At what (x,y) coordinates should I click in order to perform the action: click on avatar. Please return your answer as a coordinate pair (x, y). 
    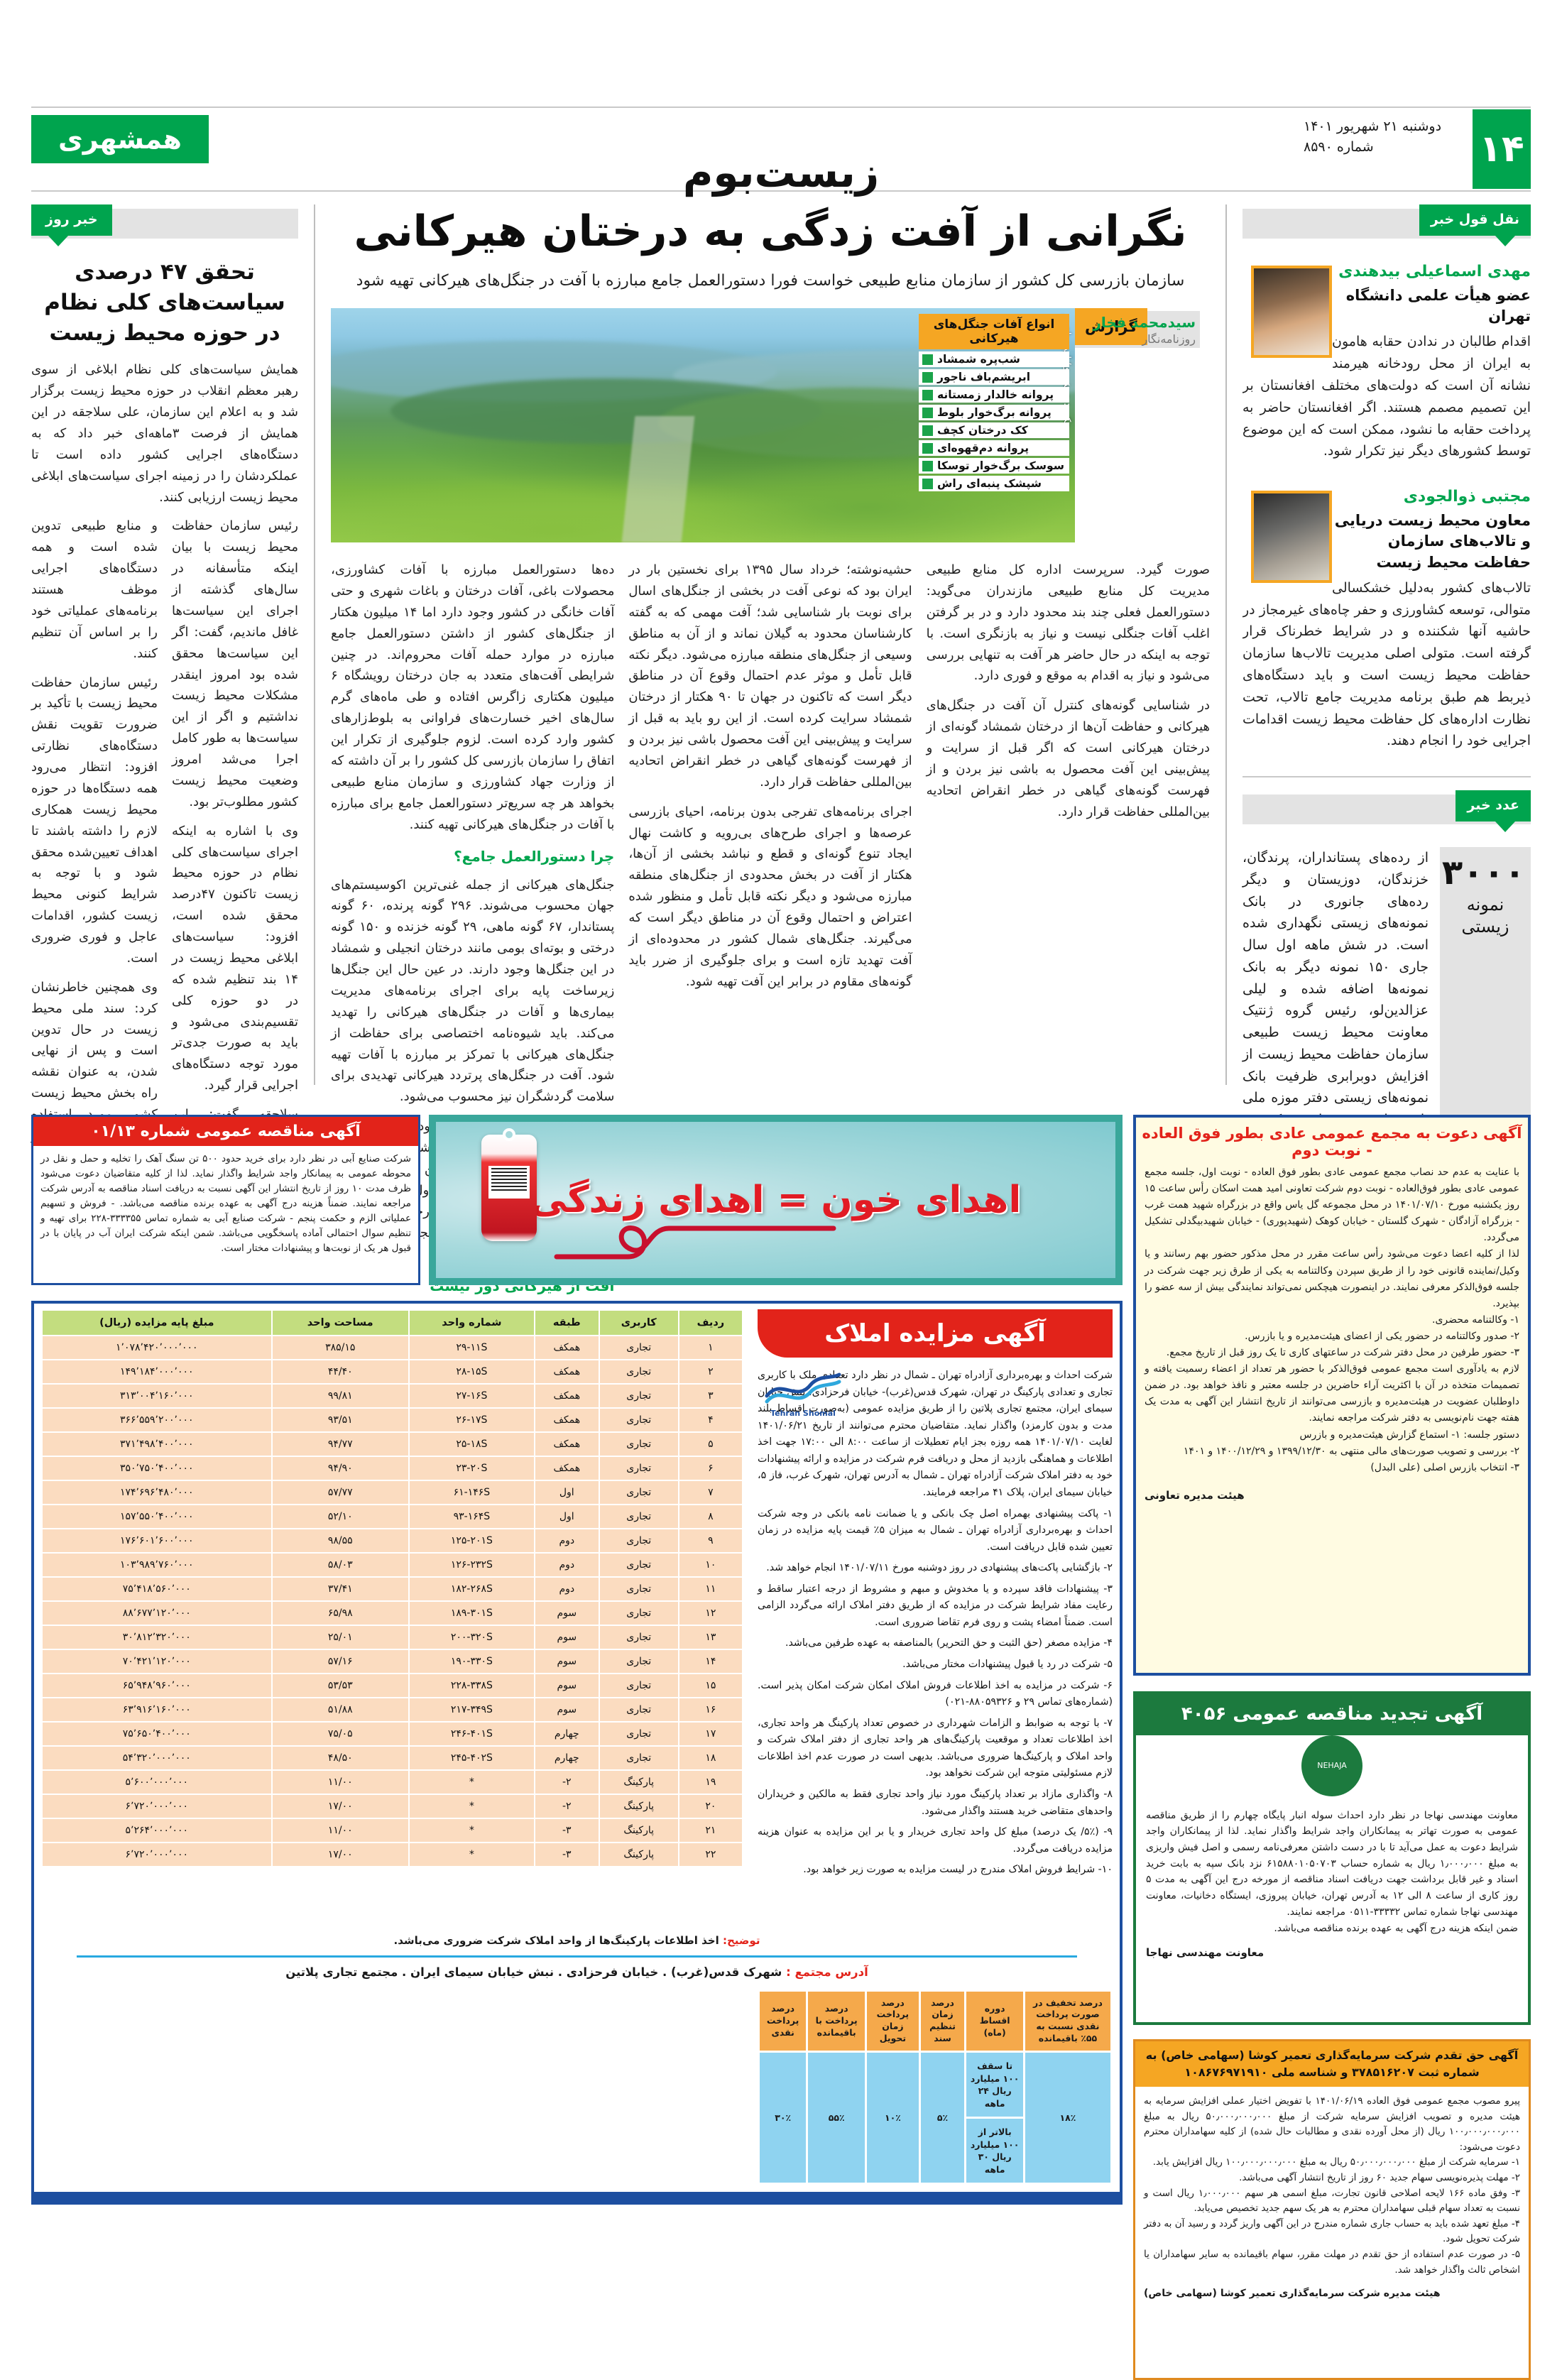
    Looking at the image, I should click on (1291, 312).